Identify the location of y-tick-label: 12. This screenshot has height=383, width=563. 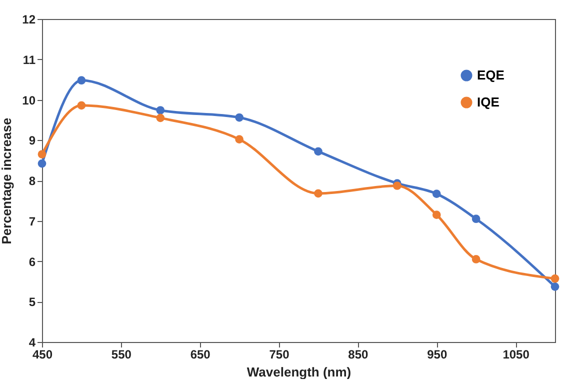
(29, 19).